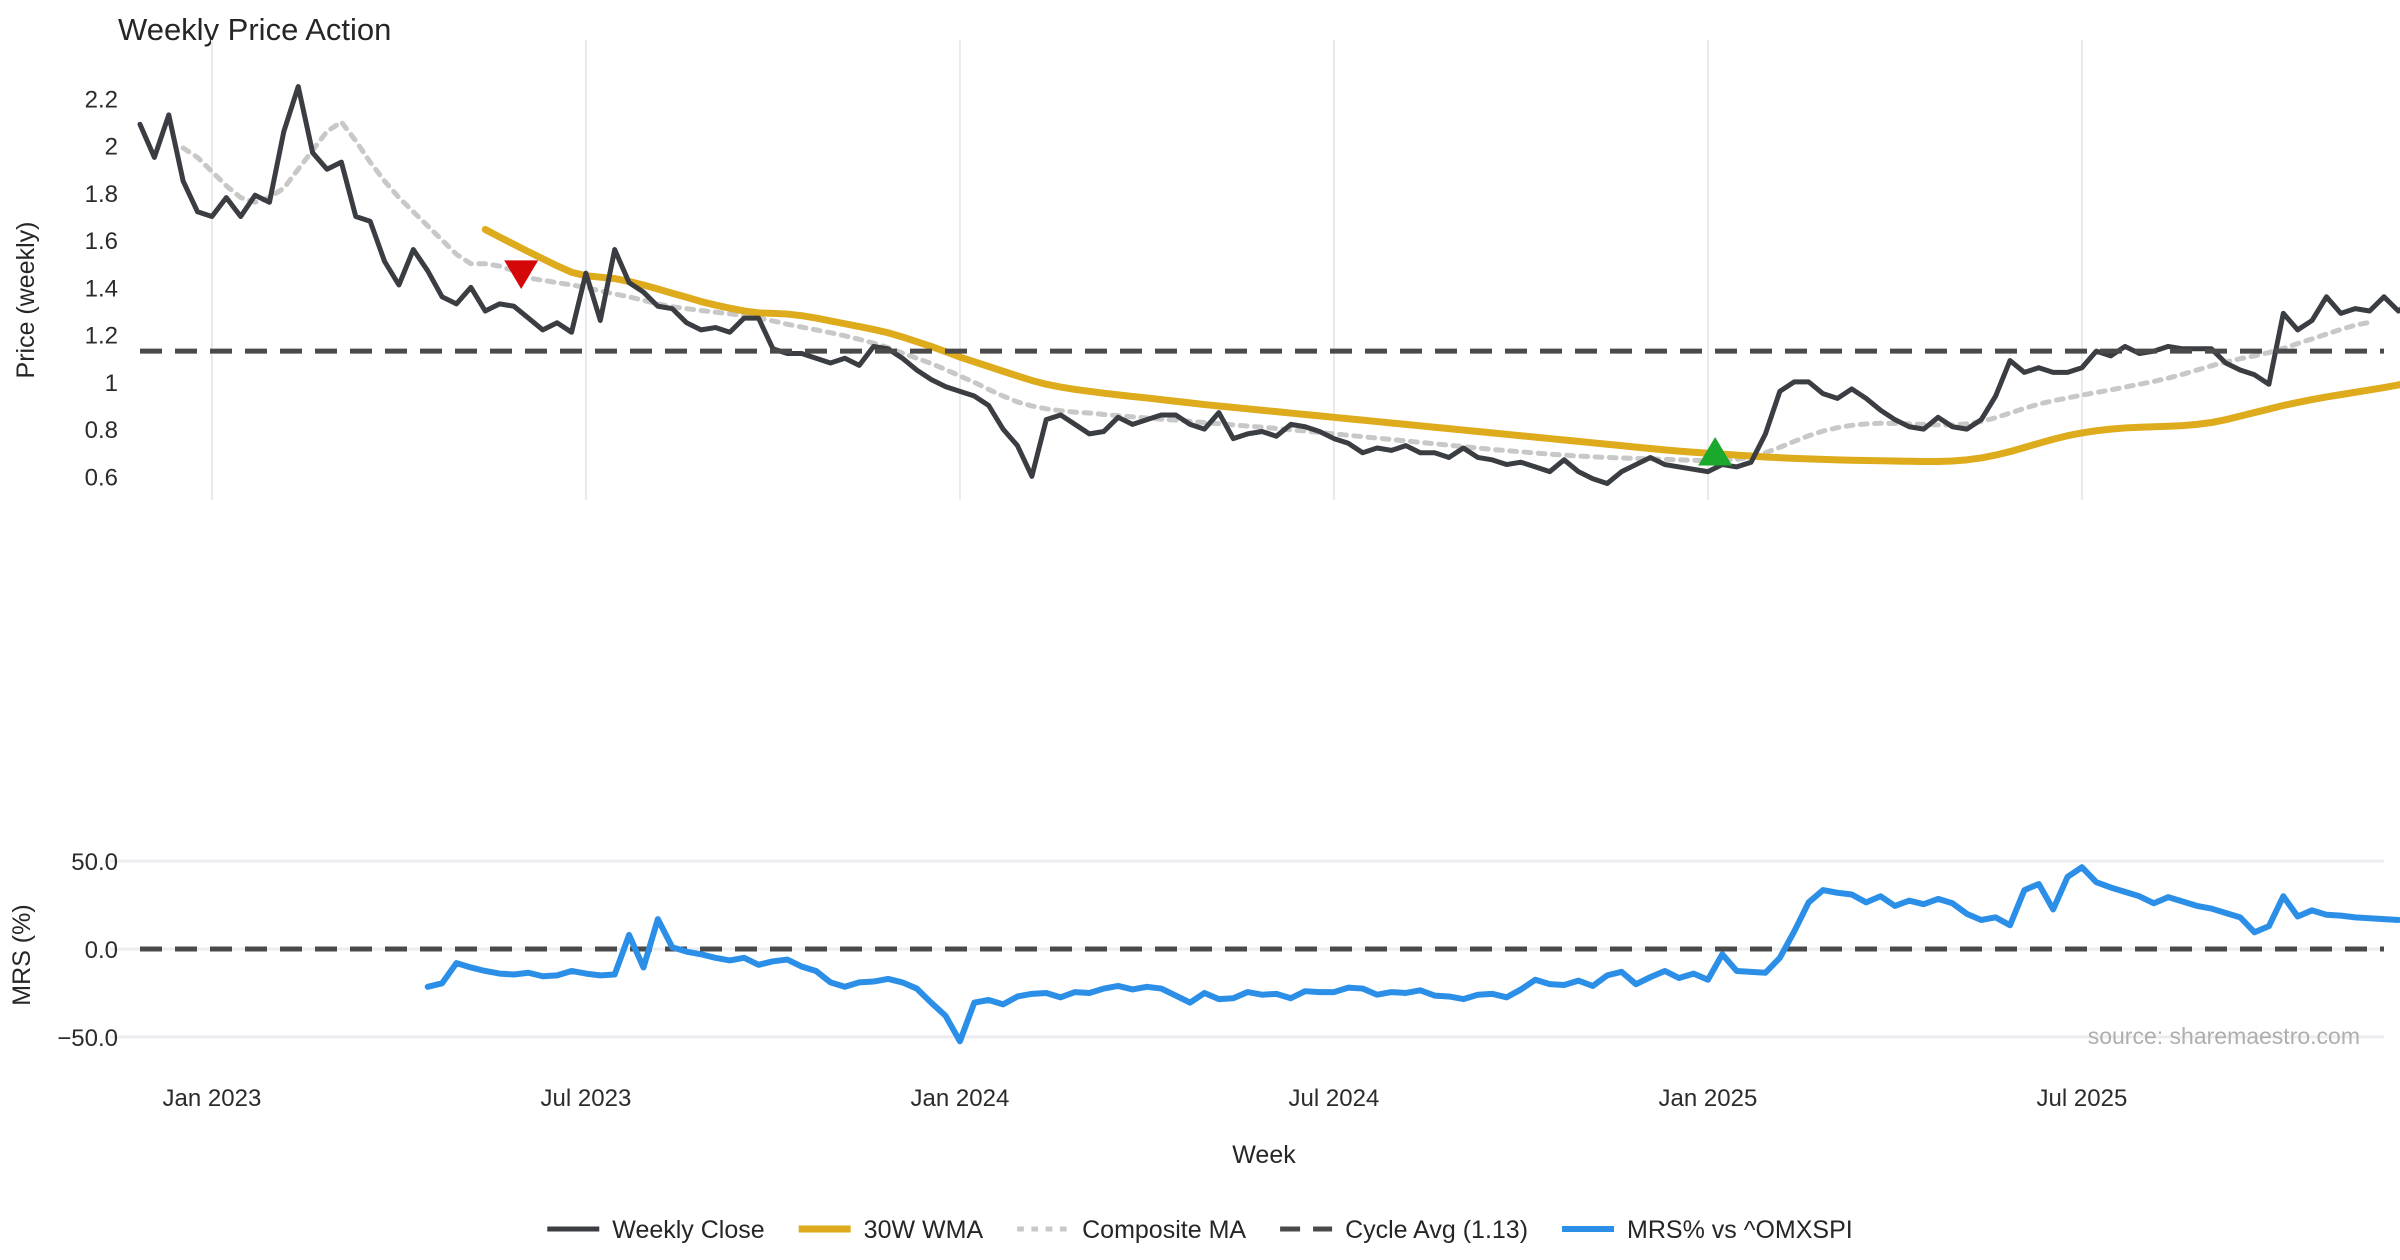 This screenshot has width=2400, height=1260. Describe the element at coordinates (924, 1230) in the screenshot. I see `legend-label-1: 30W WMA` at that location.